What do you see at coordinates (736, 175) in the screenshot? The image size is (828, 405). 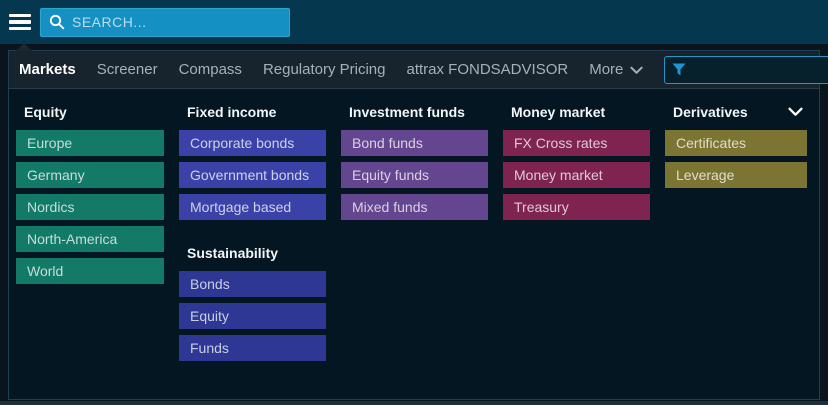 I see `menu-item-leverage: Leverage` at bounding box center [736, 175].